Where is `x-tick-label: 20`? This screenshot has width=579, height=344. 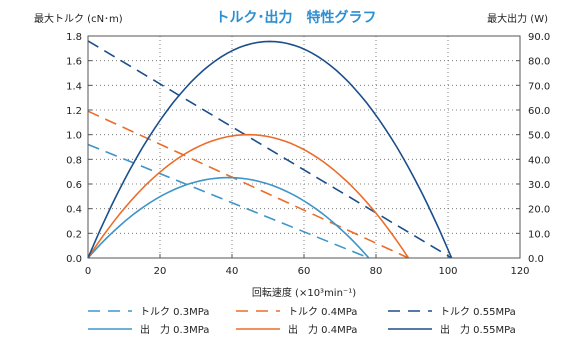
x-tick-label: 20 is located at coordinates (160, 271).